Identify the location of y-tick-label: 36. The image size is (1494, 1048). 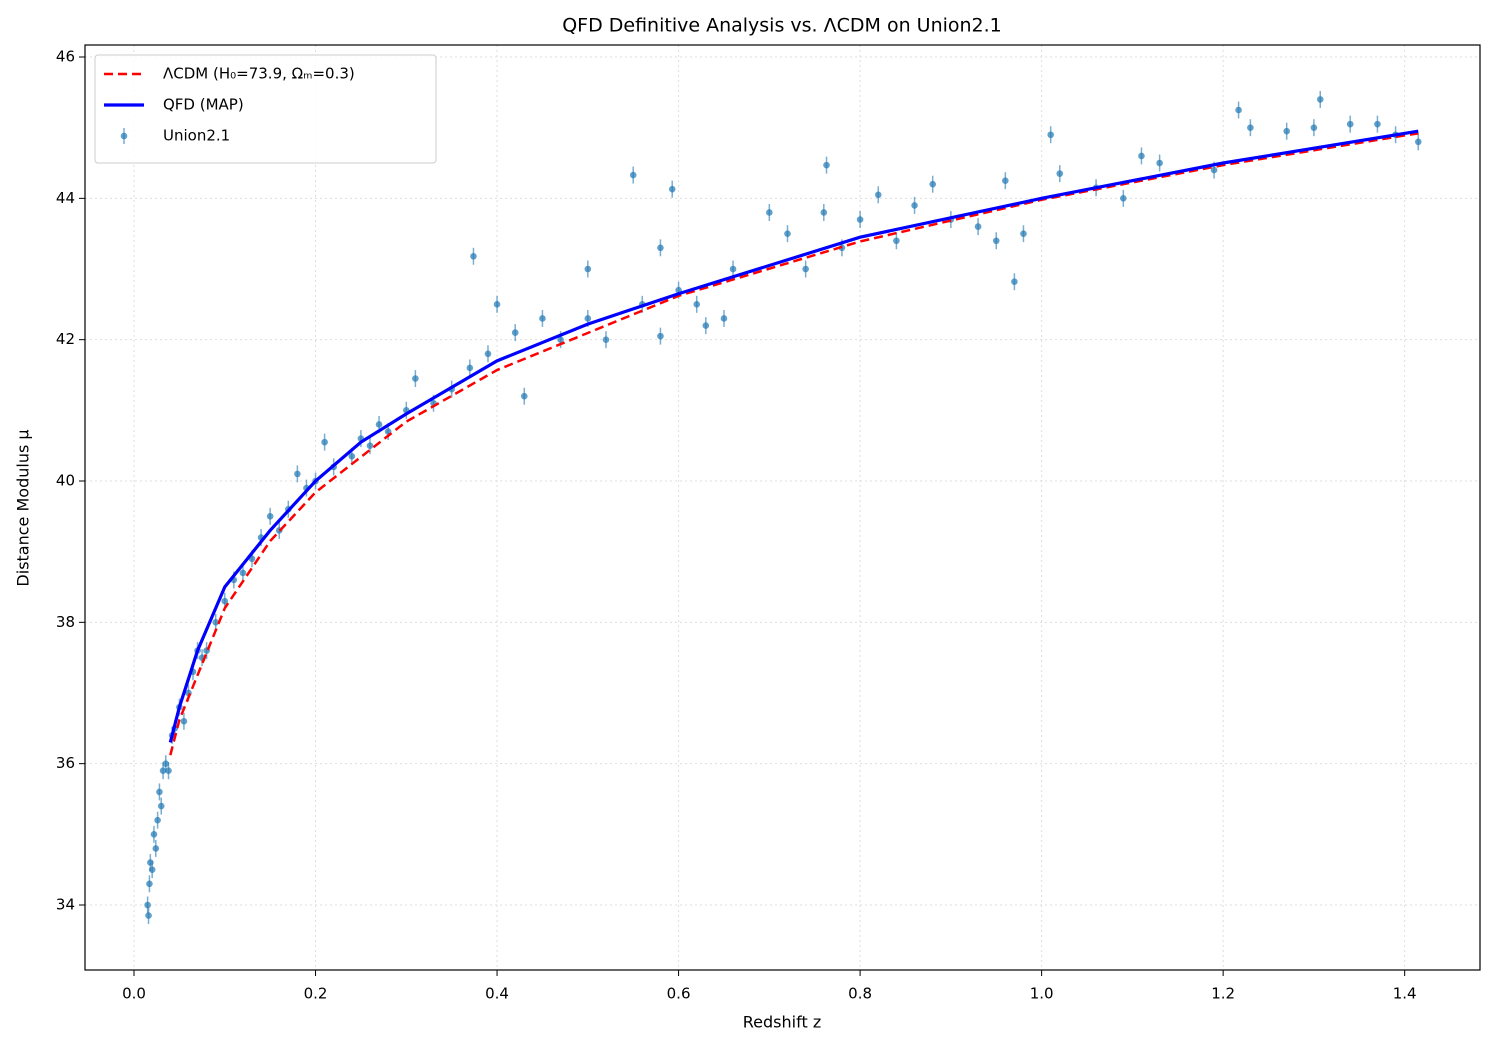
(65, 763).